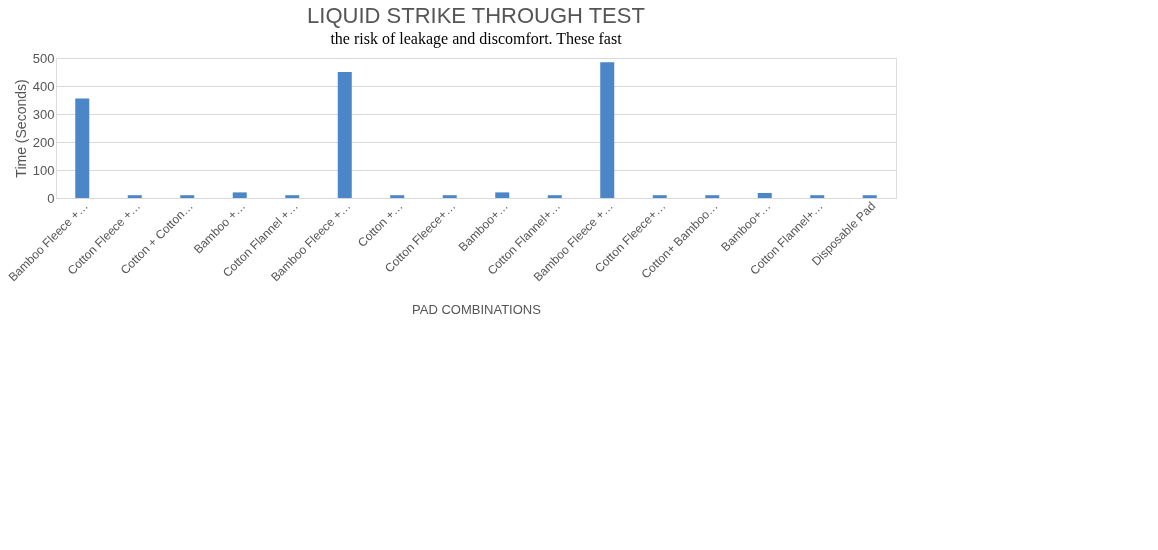 This screenshot has width=1158, height=550. What do you see at coordinates (51, 198) in the screenshot?
I see `y-tick-label: 0` at bounding box center [51, 198].